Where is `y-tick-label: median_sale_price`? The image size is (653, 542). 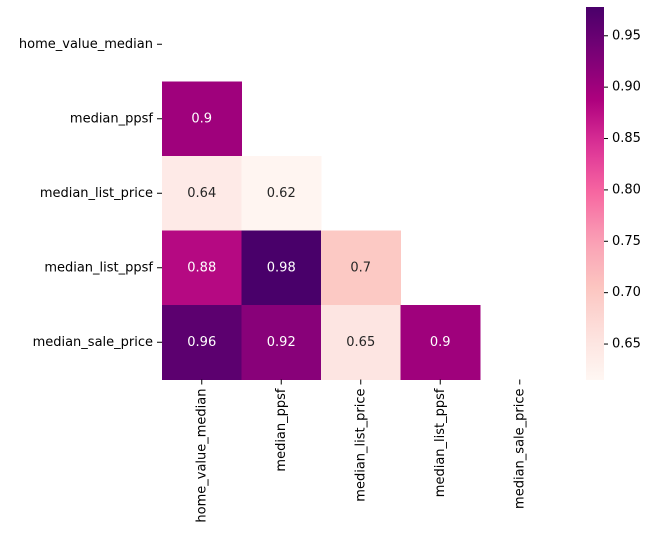 y-tick-label: median_sale_price is located at coordinates (93, 342).